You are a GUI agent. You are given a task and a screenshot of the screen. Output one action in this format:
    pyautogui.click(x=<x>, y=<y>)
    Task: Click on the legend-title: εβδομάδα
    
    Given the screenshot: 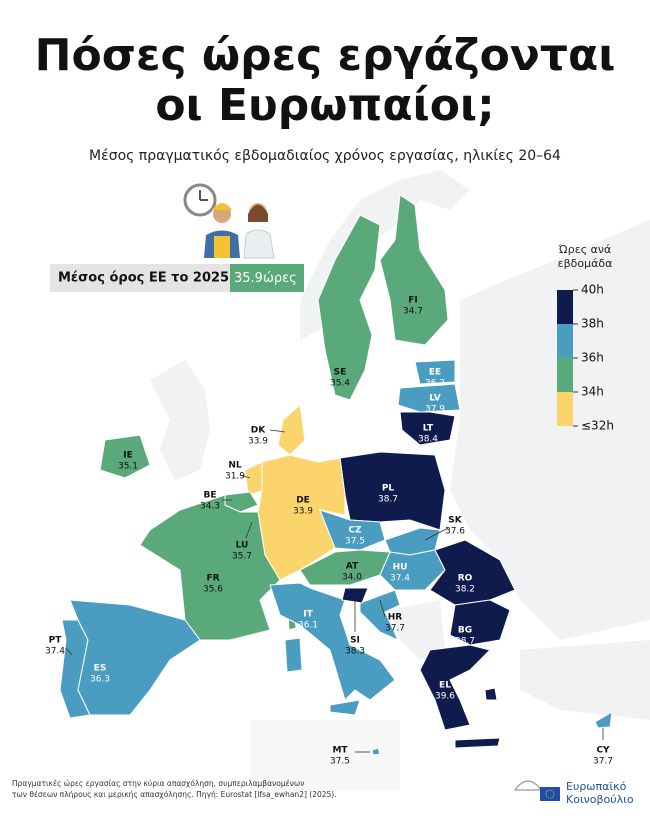 What is the action you would take?
    pyautogui.click(x=585, y=263)
    